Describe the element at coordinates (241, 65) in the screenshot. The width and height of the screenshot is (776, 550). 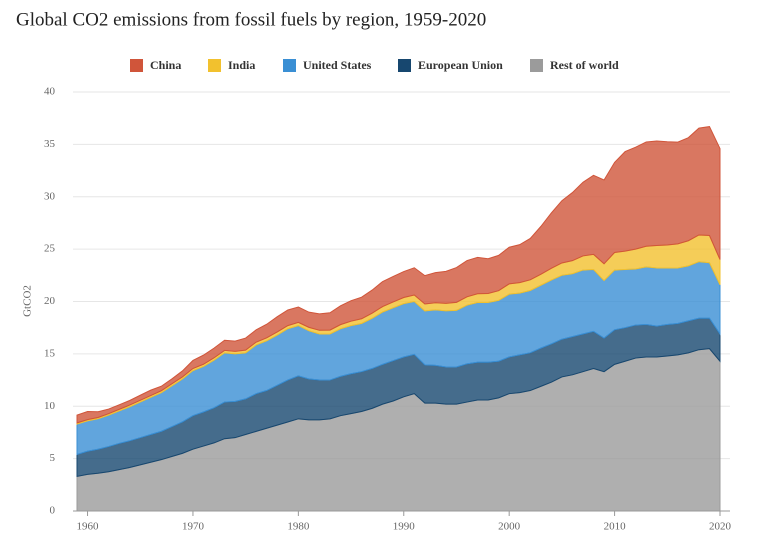
I see `legend-label: India` at that location.